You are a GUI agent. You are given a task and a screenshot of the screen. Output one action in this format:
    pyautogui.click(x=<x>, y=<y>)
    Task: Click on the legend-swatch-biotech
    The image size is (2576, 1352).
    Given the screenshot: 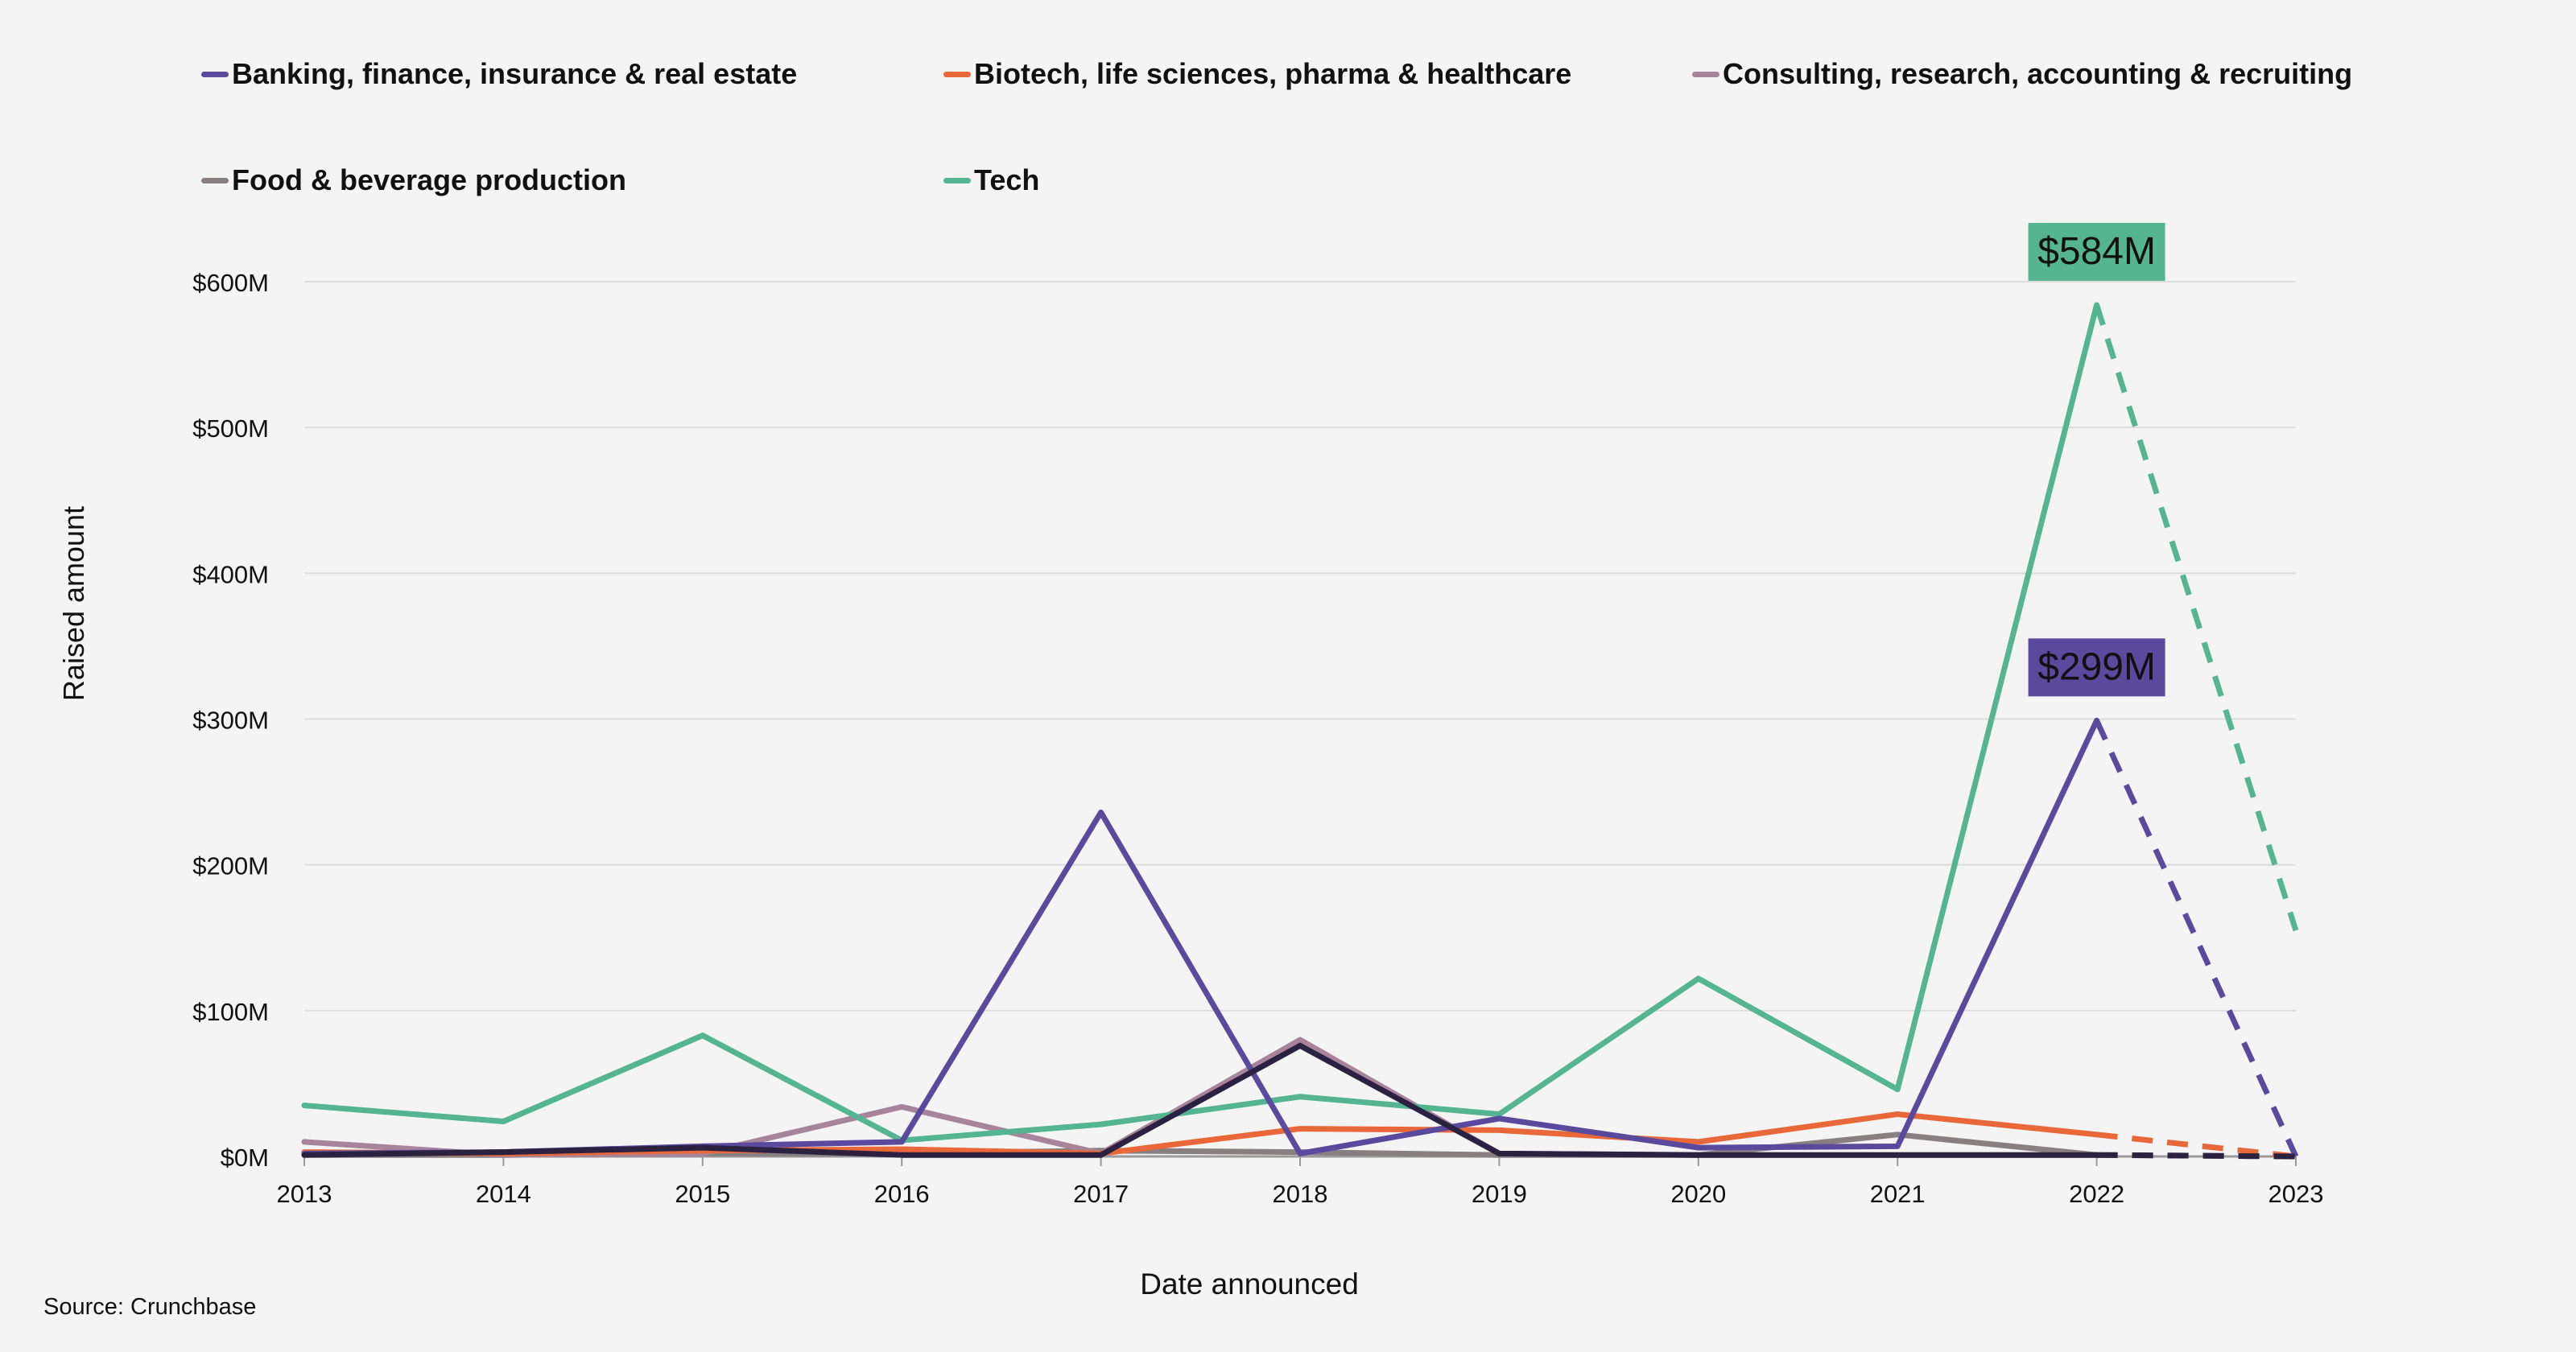 What is the action you would take?
    pyautogui.click(x=957, y=74)
    